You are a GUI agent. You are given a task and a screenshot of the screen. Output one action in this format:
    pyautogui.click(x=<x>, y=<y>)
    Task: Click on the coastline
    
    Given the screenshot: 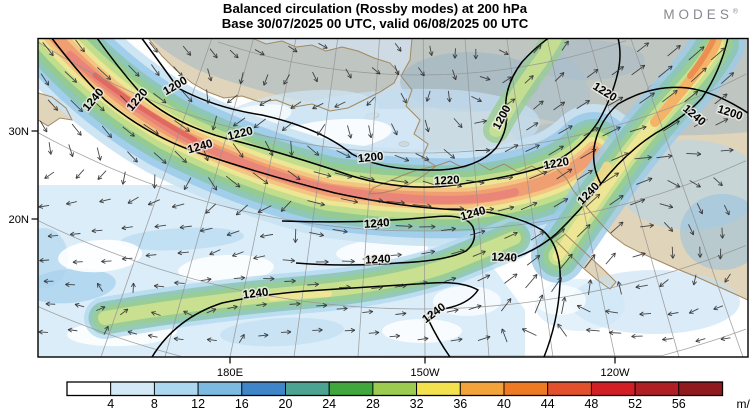 What is the action you would take?
    pyautogui.click(x=273, y=74)
    